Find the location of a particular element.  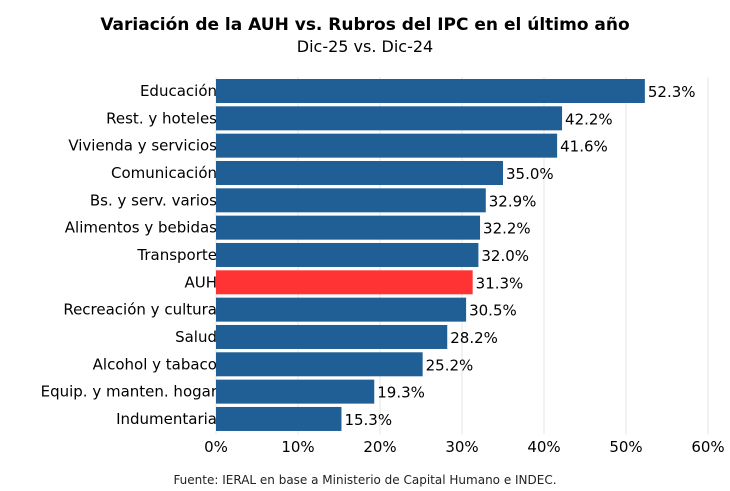

chart-subtitle: Dic-25 vs. Dic-24 is located at coordinates (365, 46).